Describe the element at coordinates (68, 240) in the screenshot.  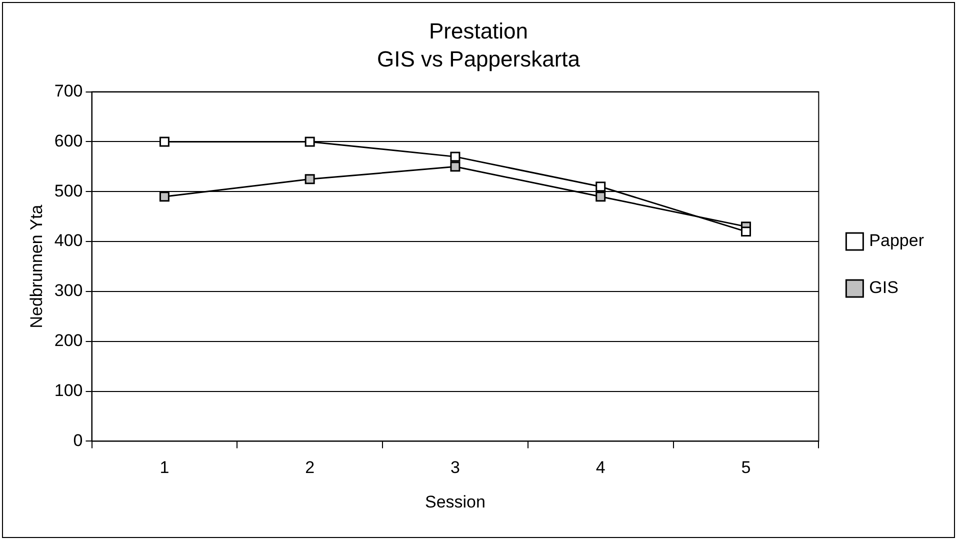
I see `y-tick-label: 400` at that location.